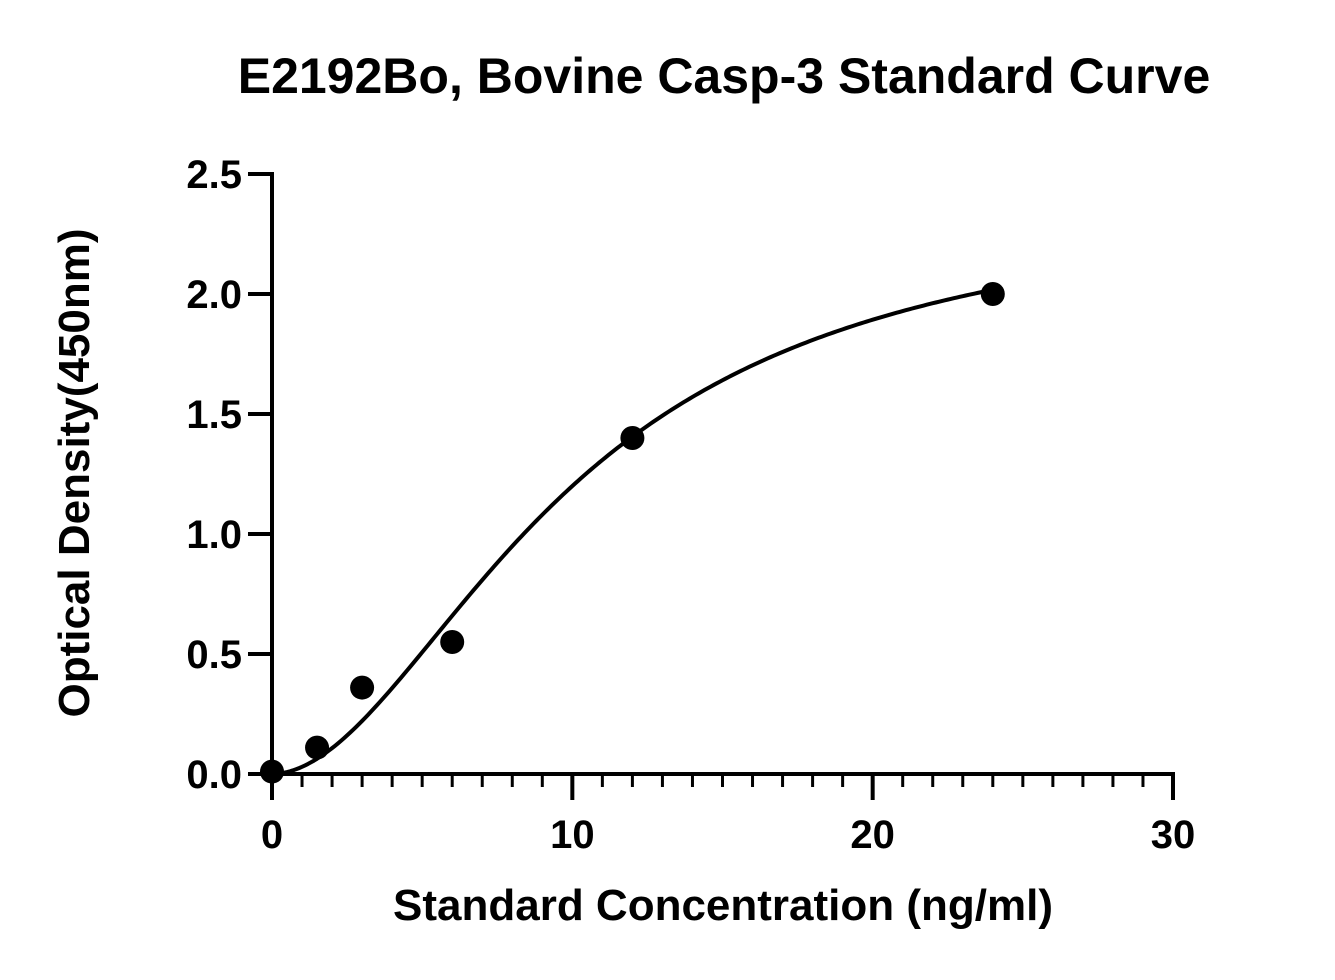 This screenshot has height=980, width=1335. I want to click on x-tick-label: 0, so click(272, 835).